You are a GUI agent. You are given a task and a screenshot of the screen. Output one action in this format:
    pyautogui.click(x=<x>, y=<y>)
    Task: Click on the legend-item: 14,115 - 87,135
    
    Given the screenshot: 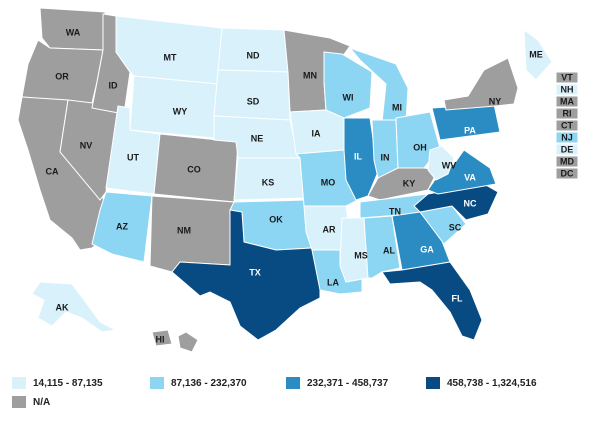 What is the action you would take?
    pyautogui.click(x=57, y=383)
    